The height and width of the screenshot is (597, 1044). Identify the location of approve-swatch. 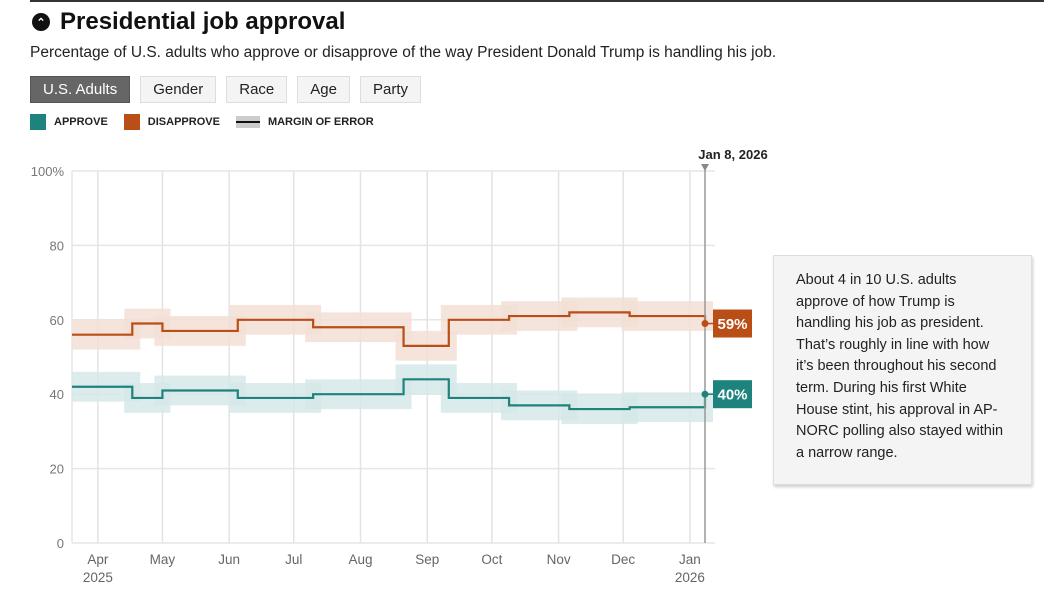
(38, 122).